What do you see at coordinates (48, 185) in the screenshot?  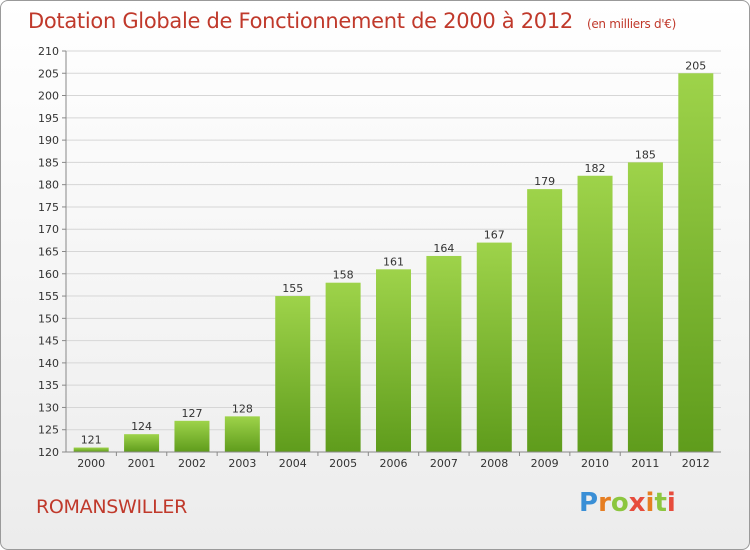 I see `y-tick-label: 180` at bounding box center [48, 185].